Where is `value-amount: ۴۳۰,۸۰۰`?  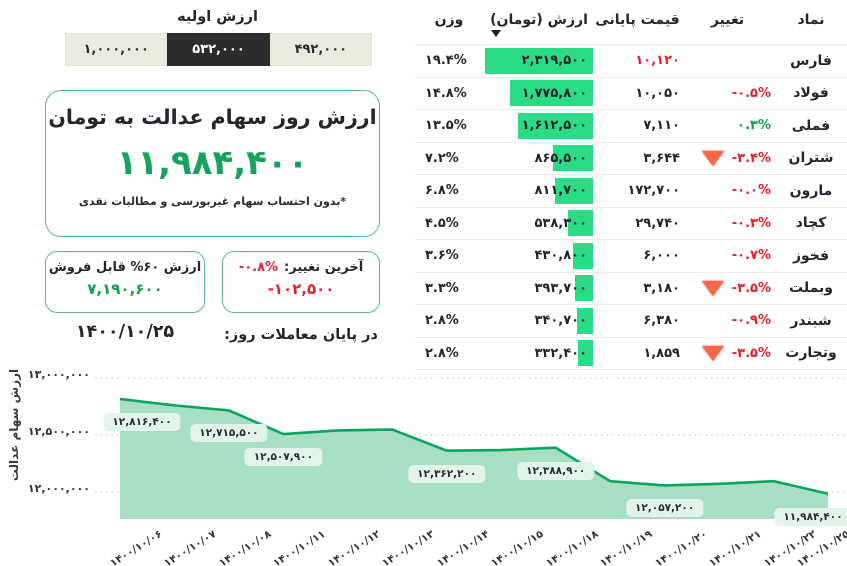
value-amount: ۴۳۰,۸۰۰ is located at coordinates (560, 255).